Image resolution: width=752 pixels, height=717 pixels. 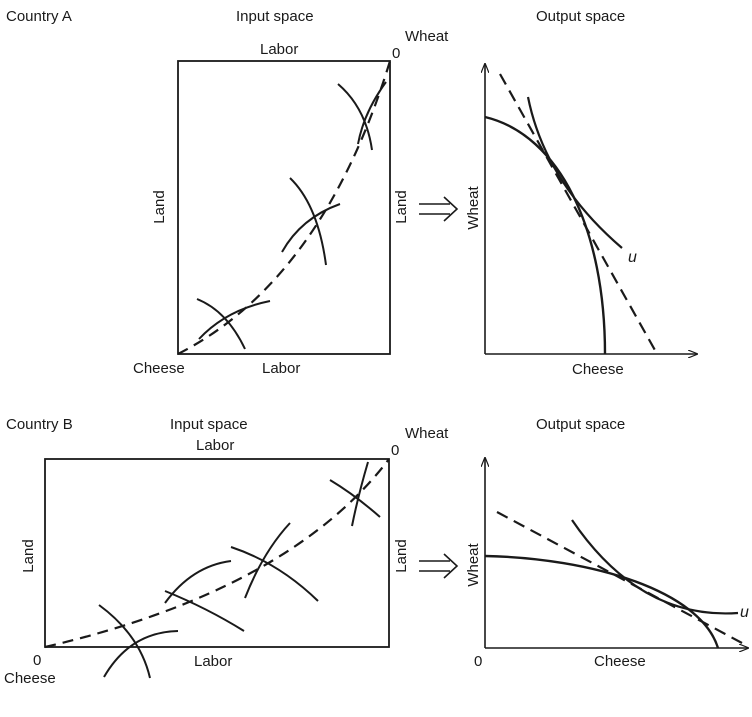 What do you see at coordinates (401, 206) in the screenshot?
I see `country-a-box-right-label: Land` at bounding box center [401, 206].